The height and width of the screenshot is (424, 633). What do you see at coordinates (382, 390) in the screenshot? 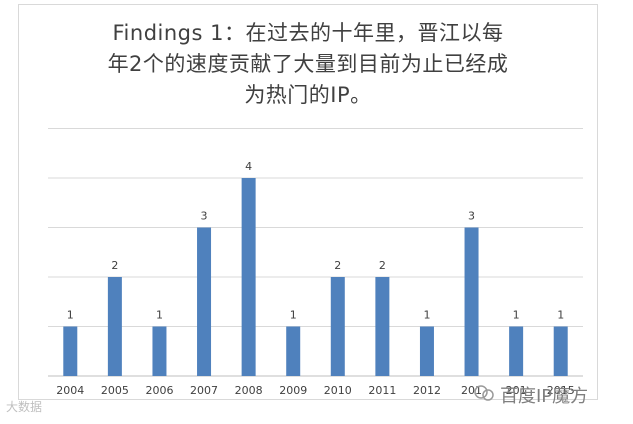
I see `tick-label-2011: 2011` at bounding box center [382, 390].